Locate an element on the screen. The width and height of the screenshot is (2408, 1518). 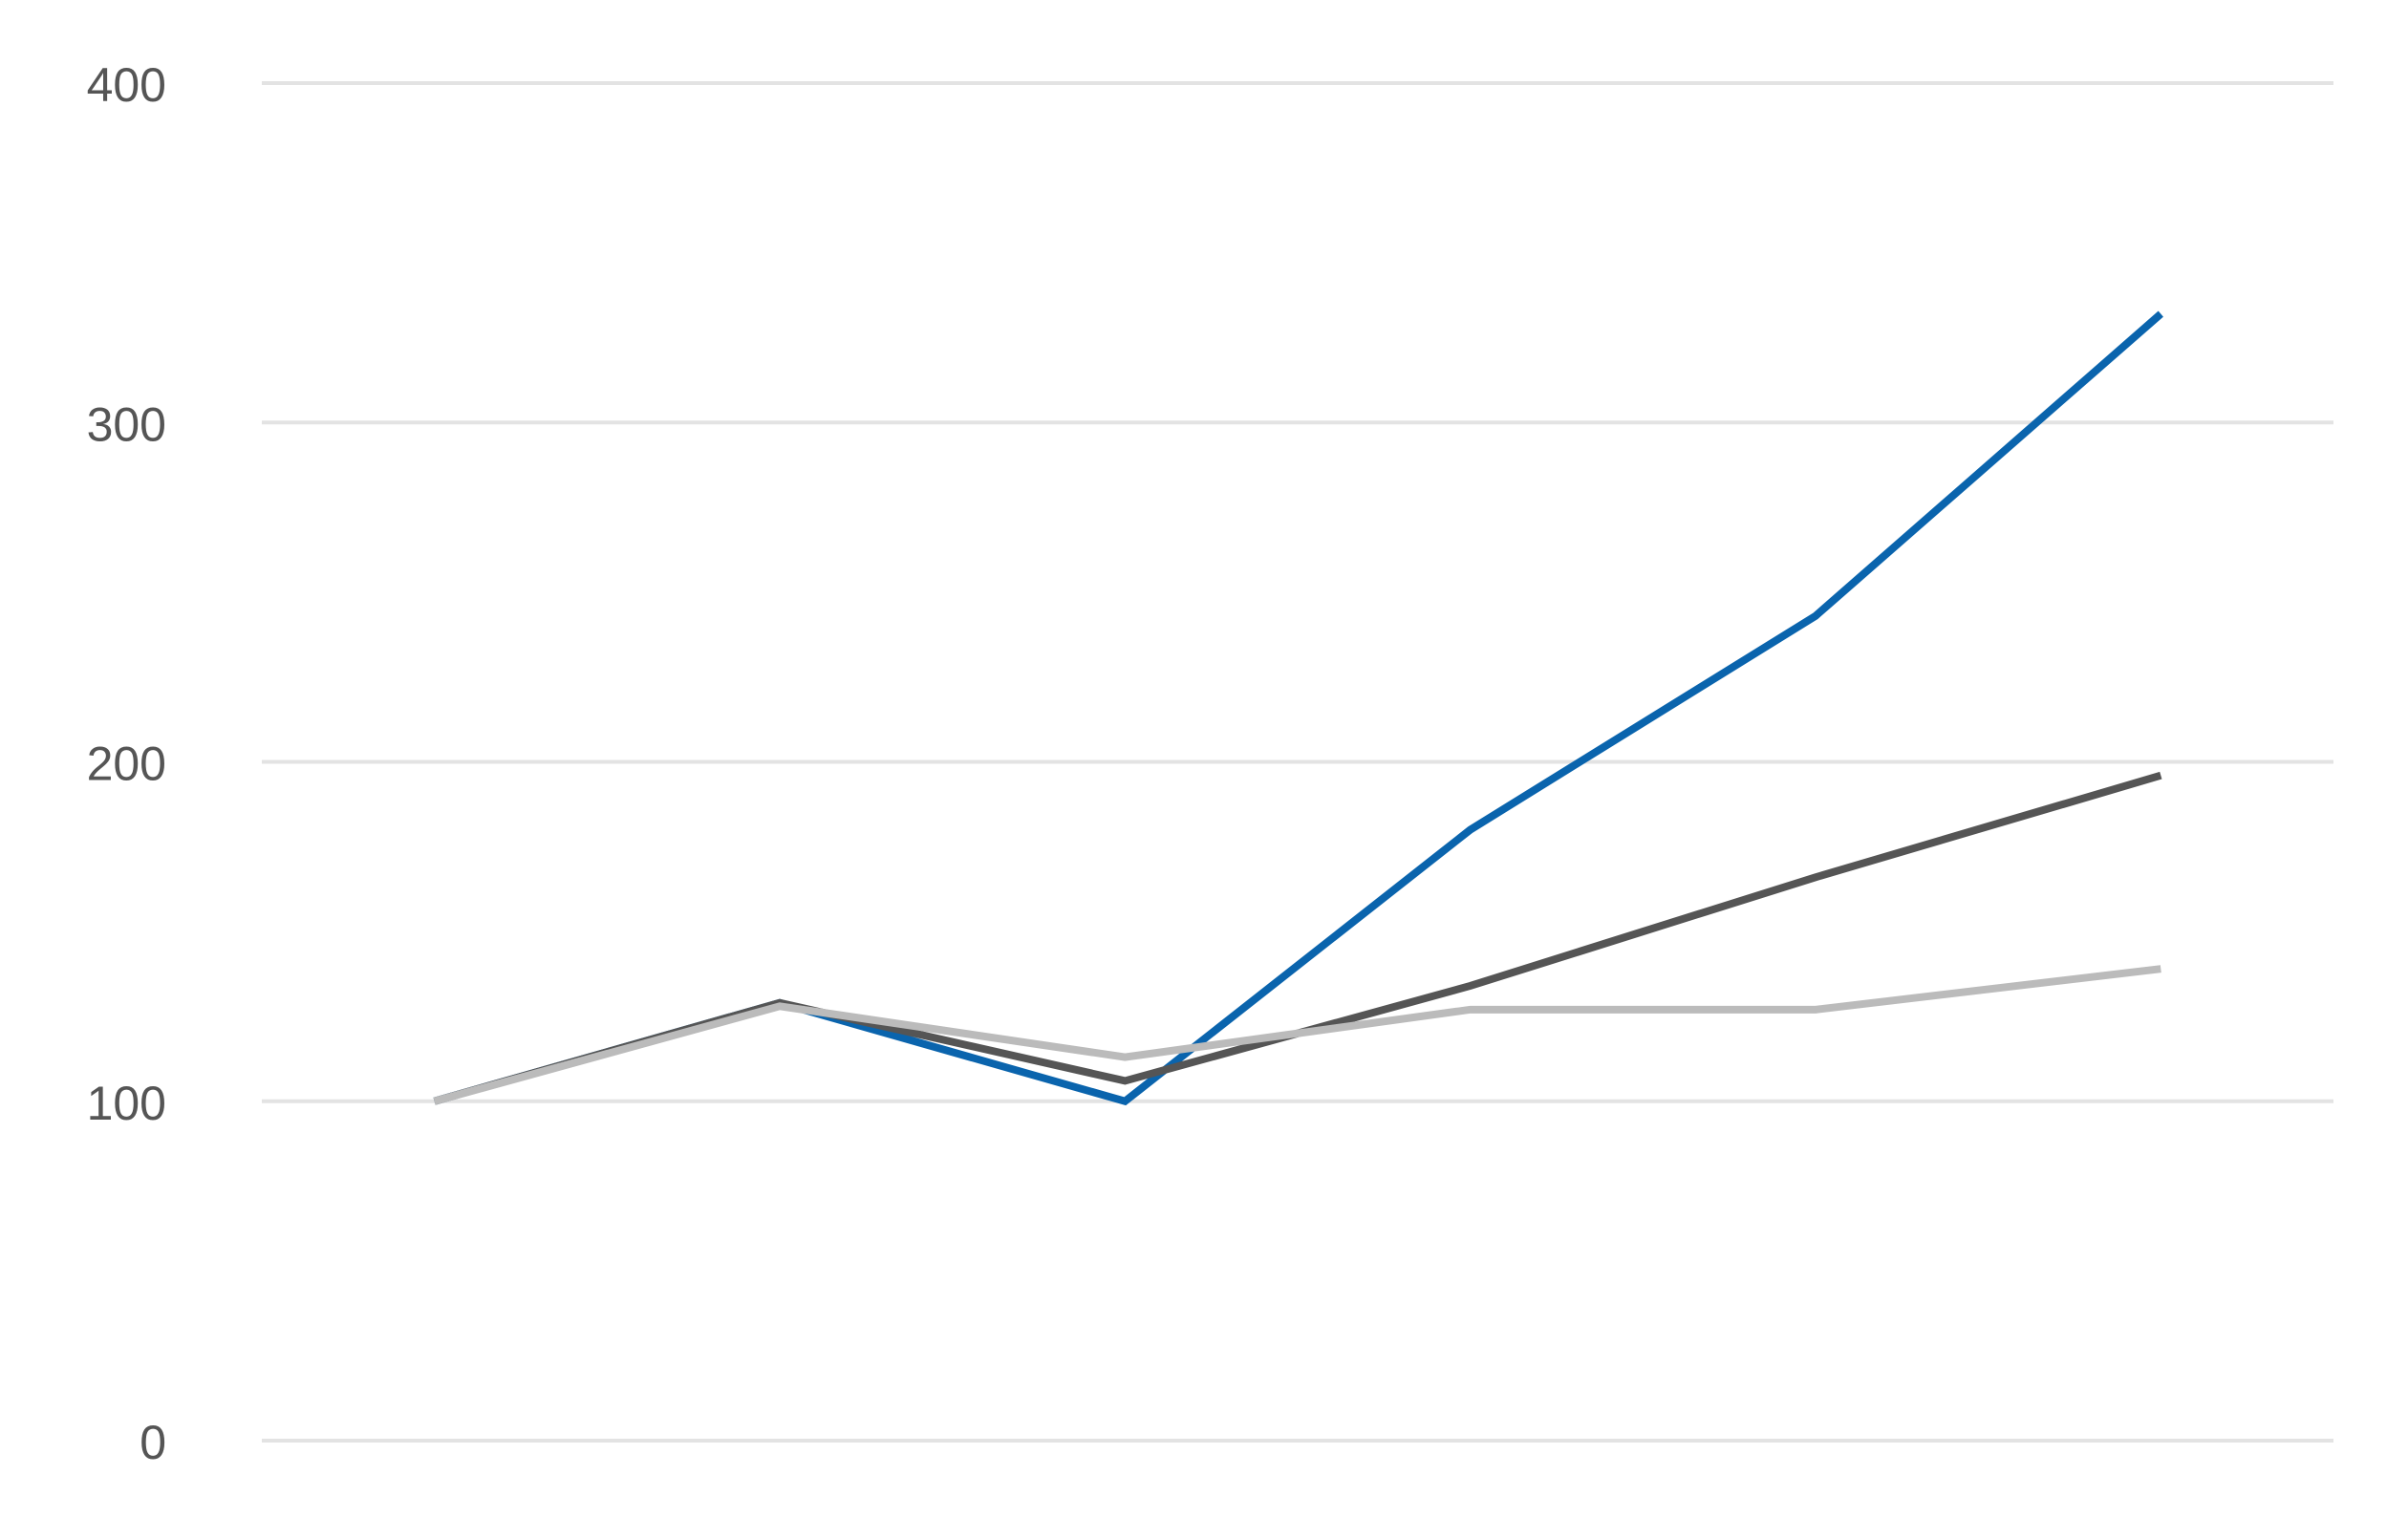
y-tick-label: 100 is located at coordinates (126, 1103).